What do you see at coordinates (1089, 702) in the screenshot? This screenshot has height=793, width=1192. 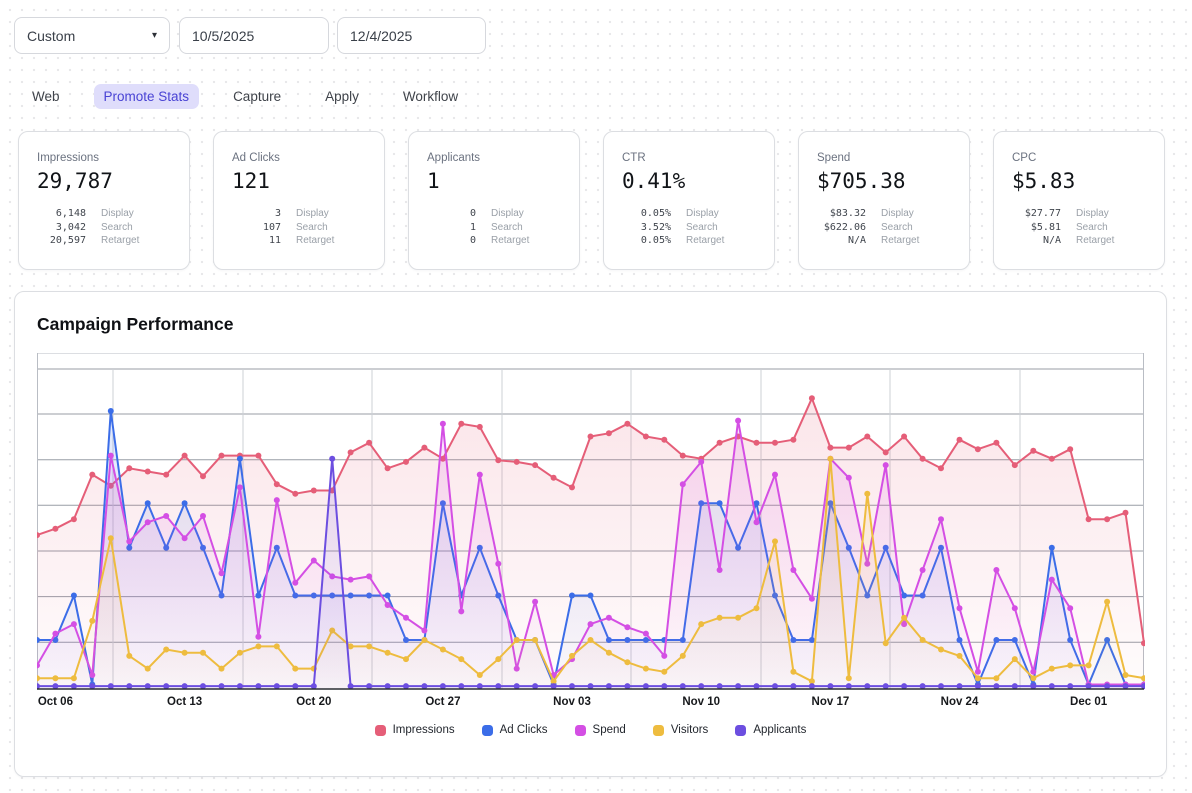 I see `x-axis-tick-label: Dec 01` at bounding box center [1089, 702].